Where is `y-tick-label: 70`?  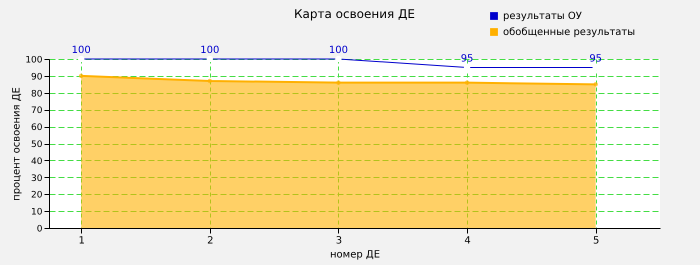 y-tick-label: 70 is located at coordinates (37, 111).